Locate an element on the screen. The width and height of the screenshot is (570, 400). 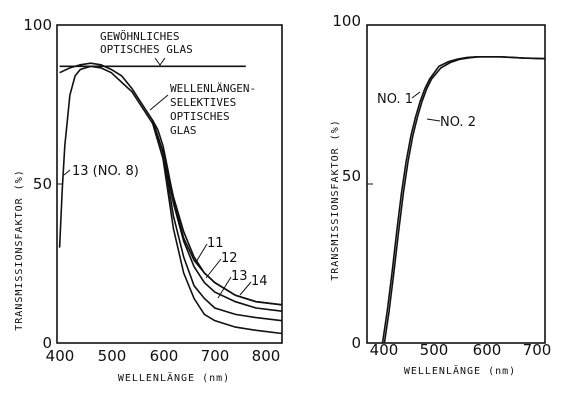
left-xtick-500: 500 is located at coordinates (112, 356).